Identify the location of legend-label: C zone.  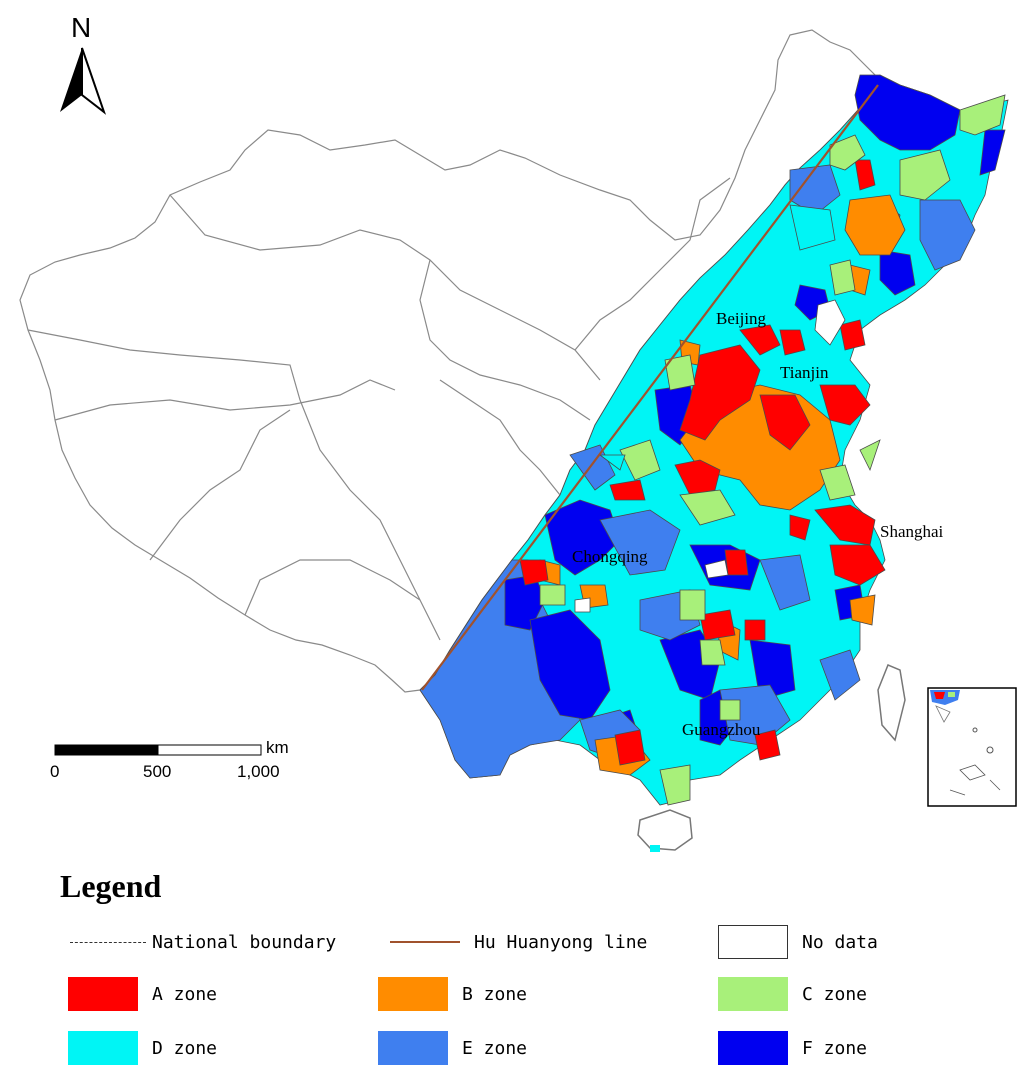
(835, 994).